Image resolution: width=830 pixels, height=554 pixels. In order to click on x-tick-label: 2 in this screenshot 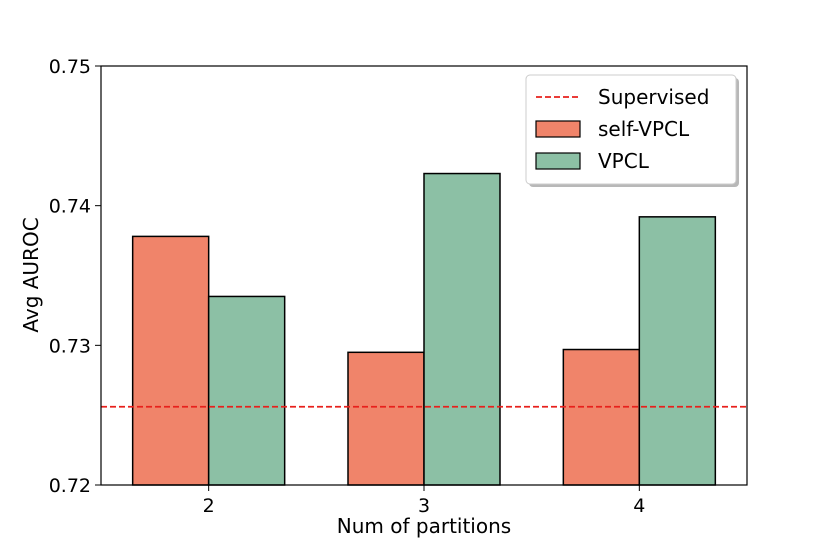, I will do `click(209, 506)`.